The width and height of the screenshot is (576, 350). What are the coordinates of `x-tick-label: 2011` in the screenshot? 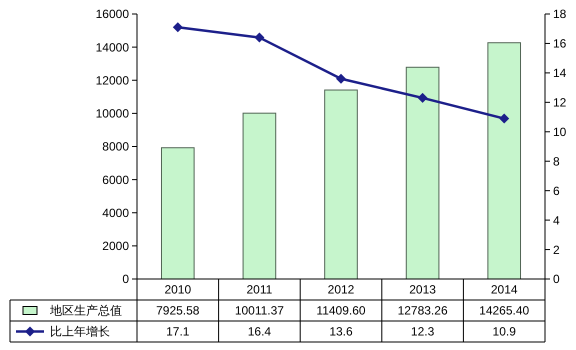 It's located at (259, 289).